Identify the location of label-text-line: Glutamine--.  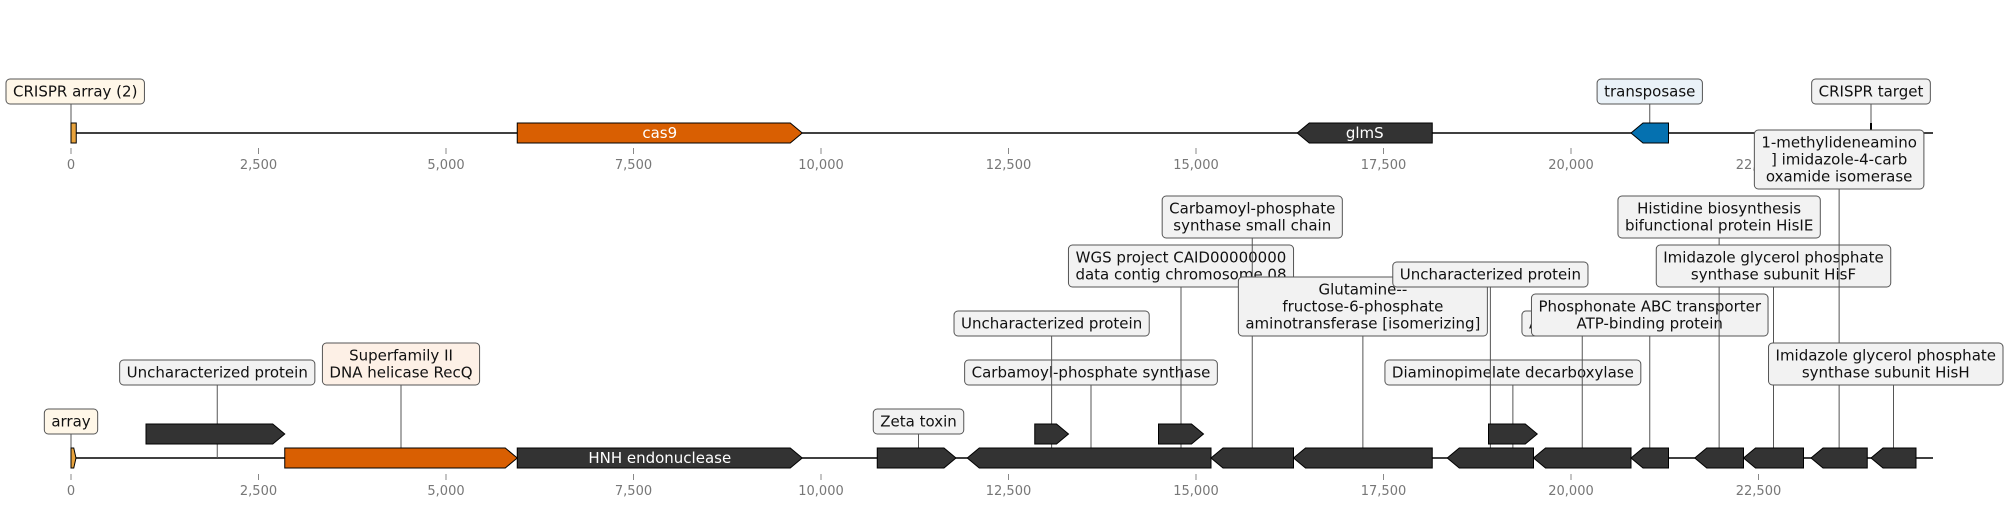
(1363, 290).